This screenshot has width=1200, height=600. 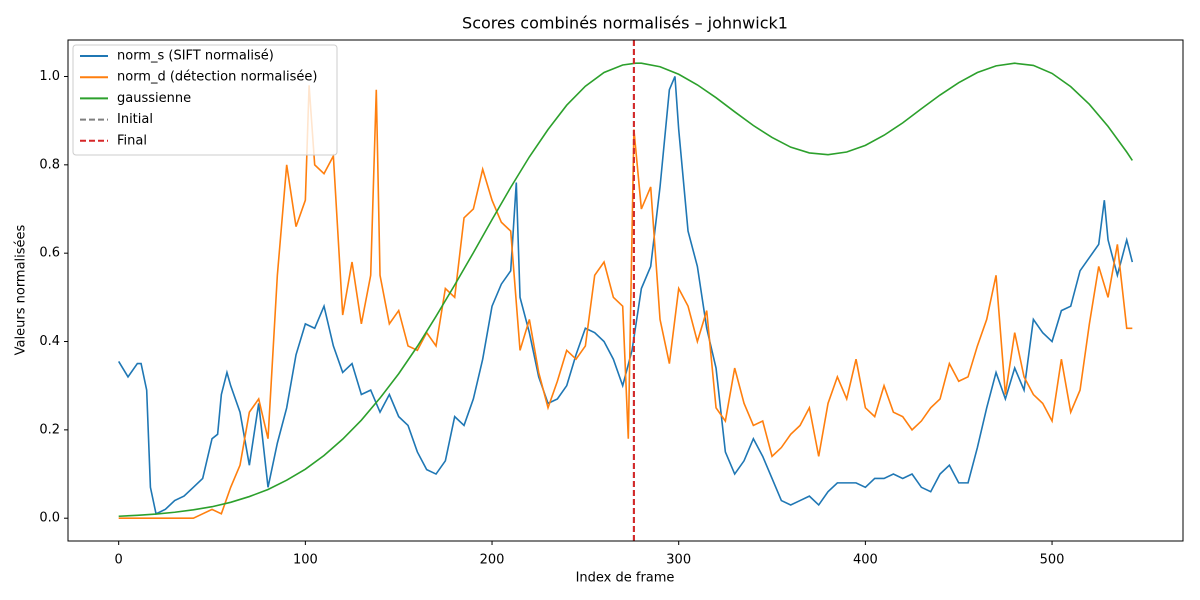 What do you see at coordinates (49, 341) in the screenshot?
I see `y-tick-label: 0.4` at bounding box center [49, 341].